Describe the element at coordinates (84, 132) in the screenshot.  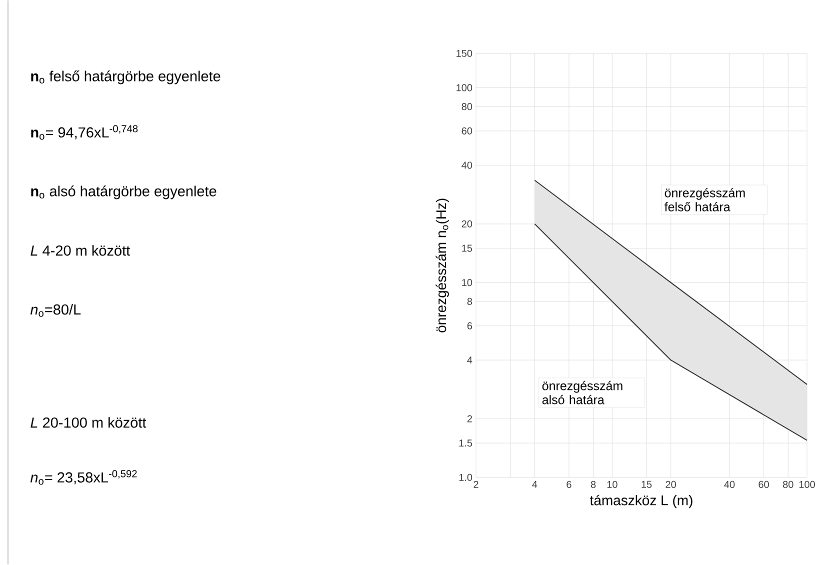
I see `text: n$_{o}$= 94,76xL$^{-0,748}$` at that location.